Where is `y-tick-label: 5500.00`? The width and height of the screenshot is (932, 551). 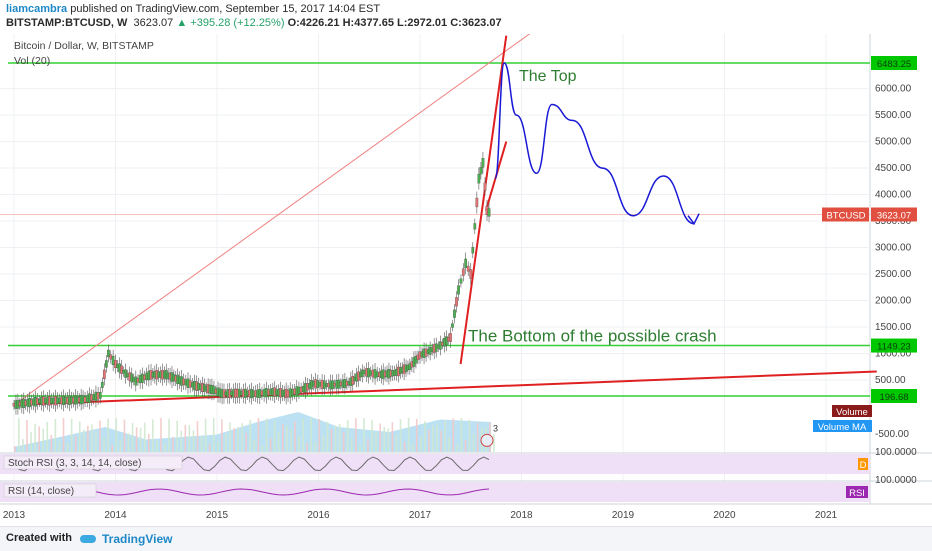 y-tick-label: 5500.00 is located at coordinates (893, 115).